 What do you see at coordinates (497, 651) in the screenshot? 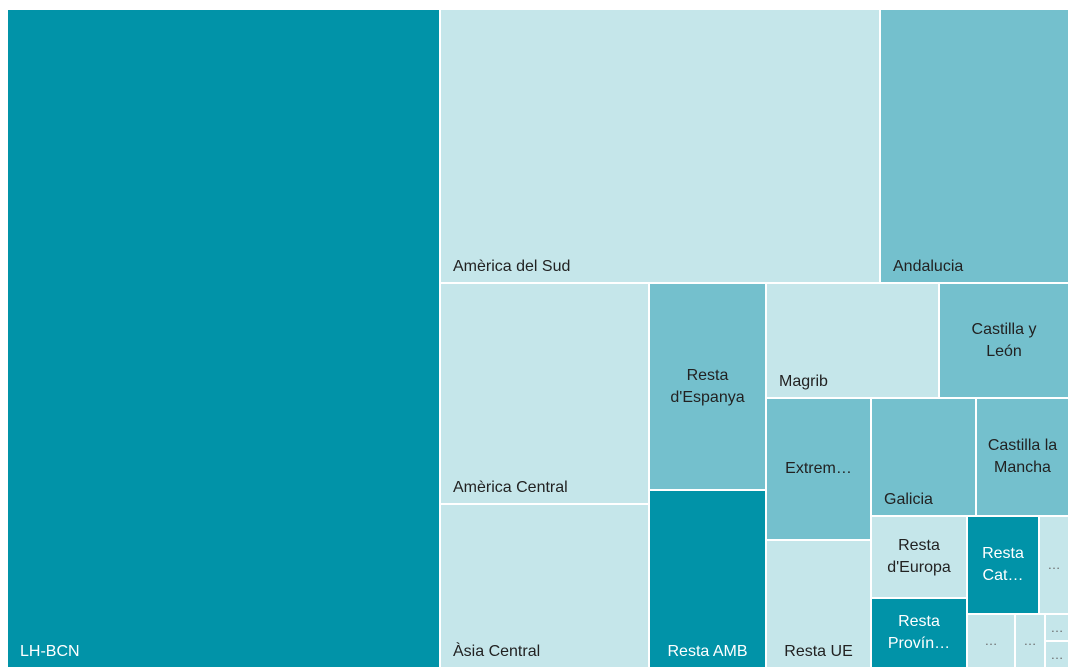
I see `tile-label-asia: Àsia Central` at bounding box center [497, 651].